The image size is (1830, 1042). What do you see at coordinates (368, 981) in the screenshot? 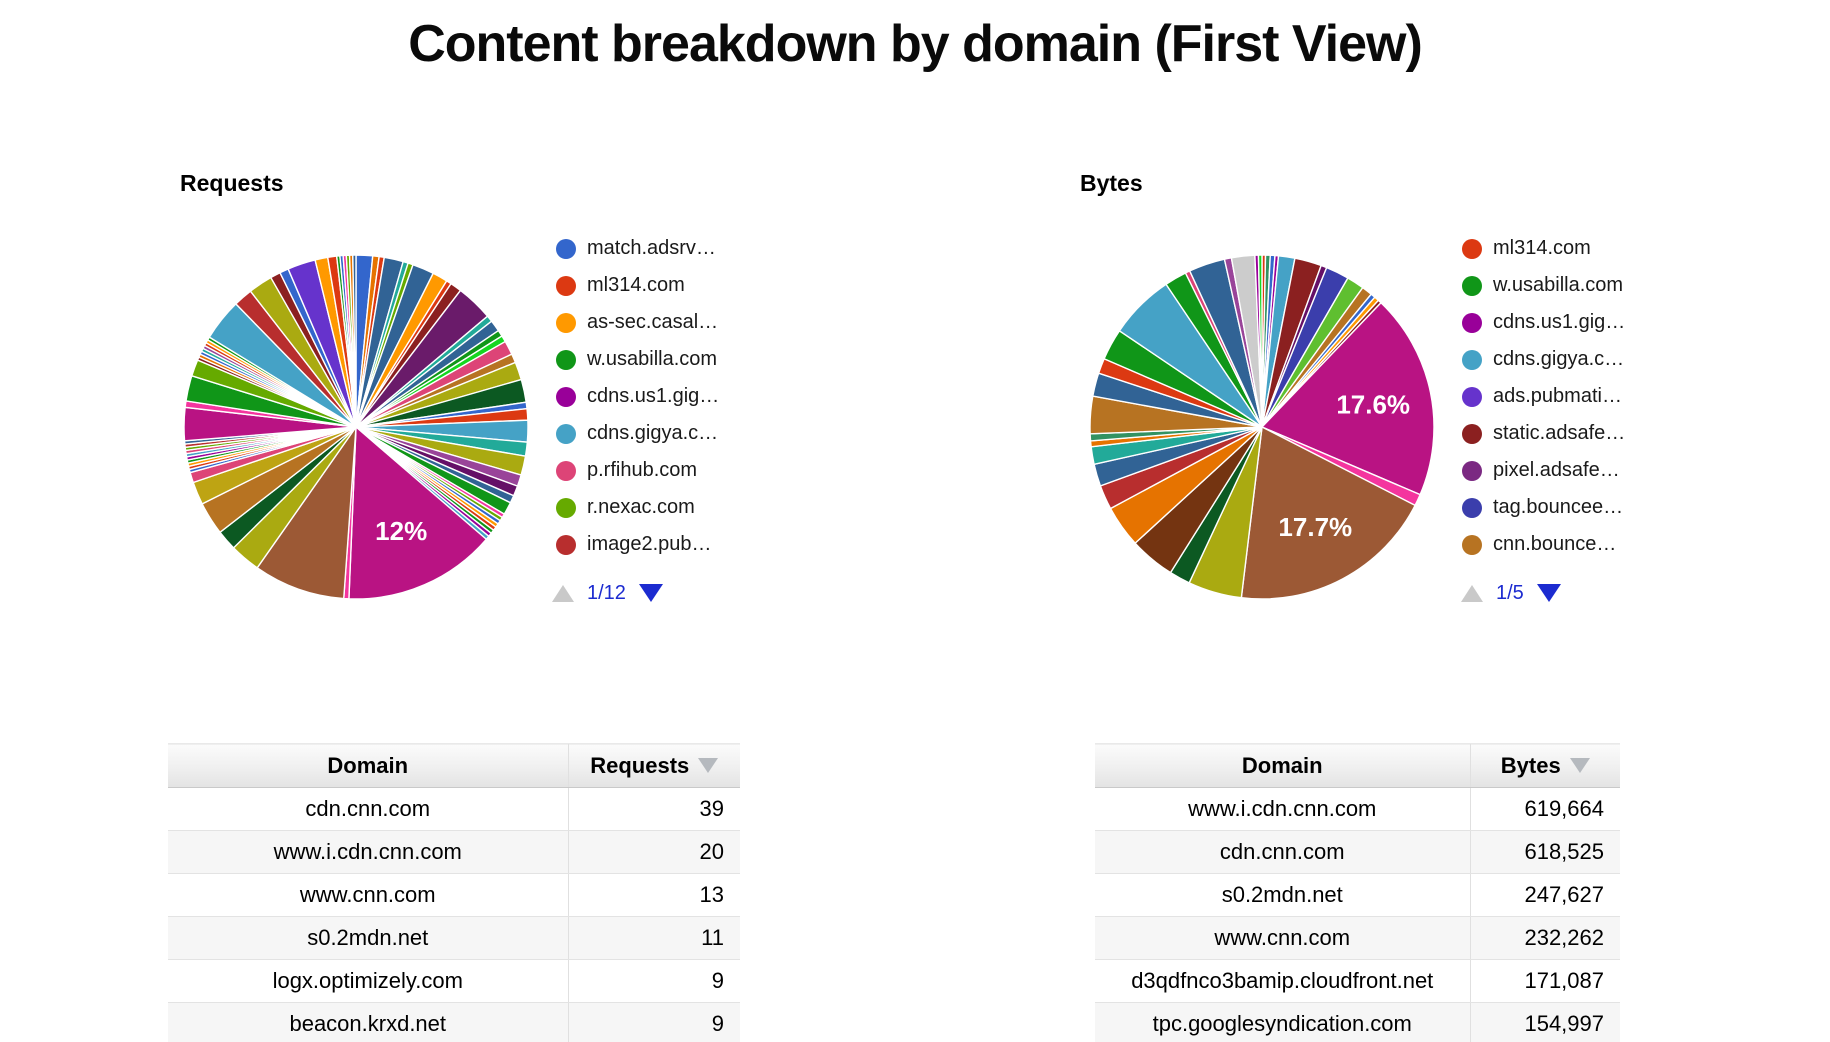
I see `domain-cell: logx.optimizely.com` at bounding box center [368, 981].